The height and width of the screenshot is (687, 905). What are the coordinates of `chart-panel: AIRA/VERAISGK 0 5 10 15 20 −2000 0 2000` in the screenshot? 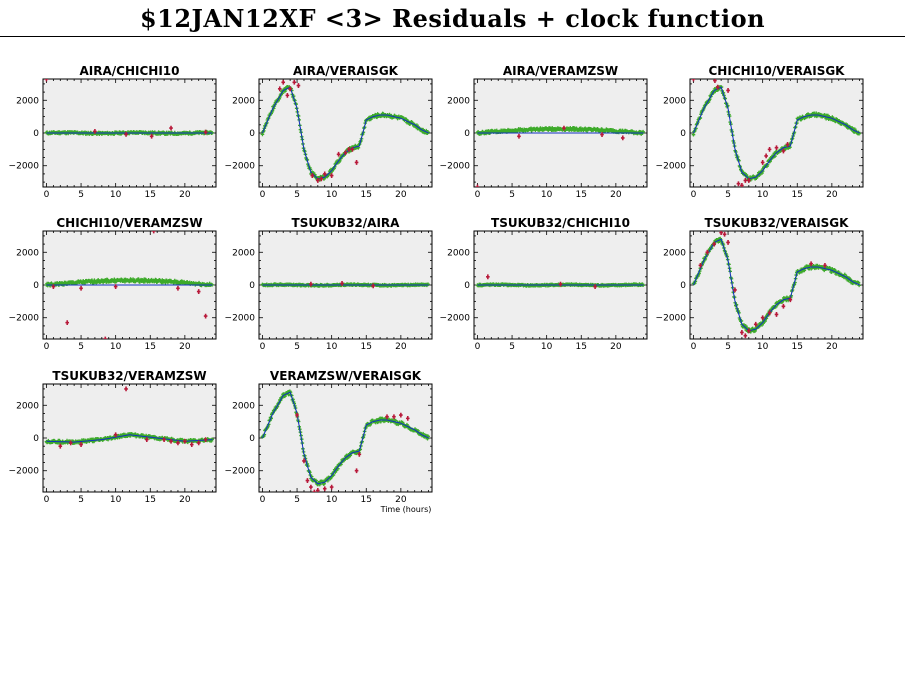 It's located at (329, 132).